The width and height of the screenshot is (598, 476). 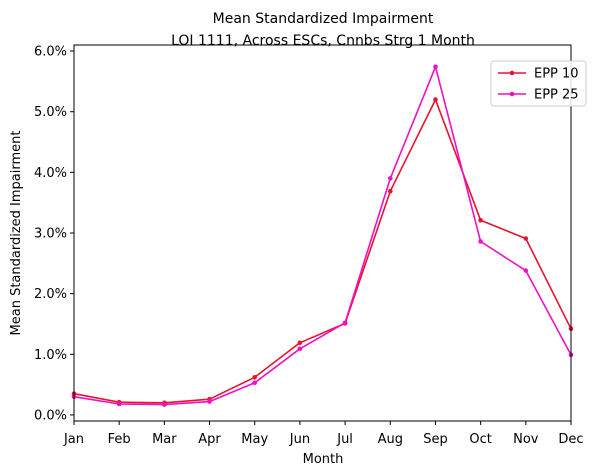 What do you see at coordinates (526, 439) in the screenshot?
I see `x-tick-label: Nov` at bounding box center [526, 439].